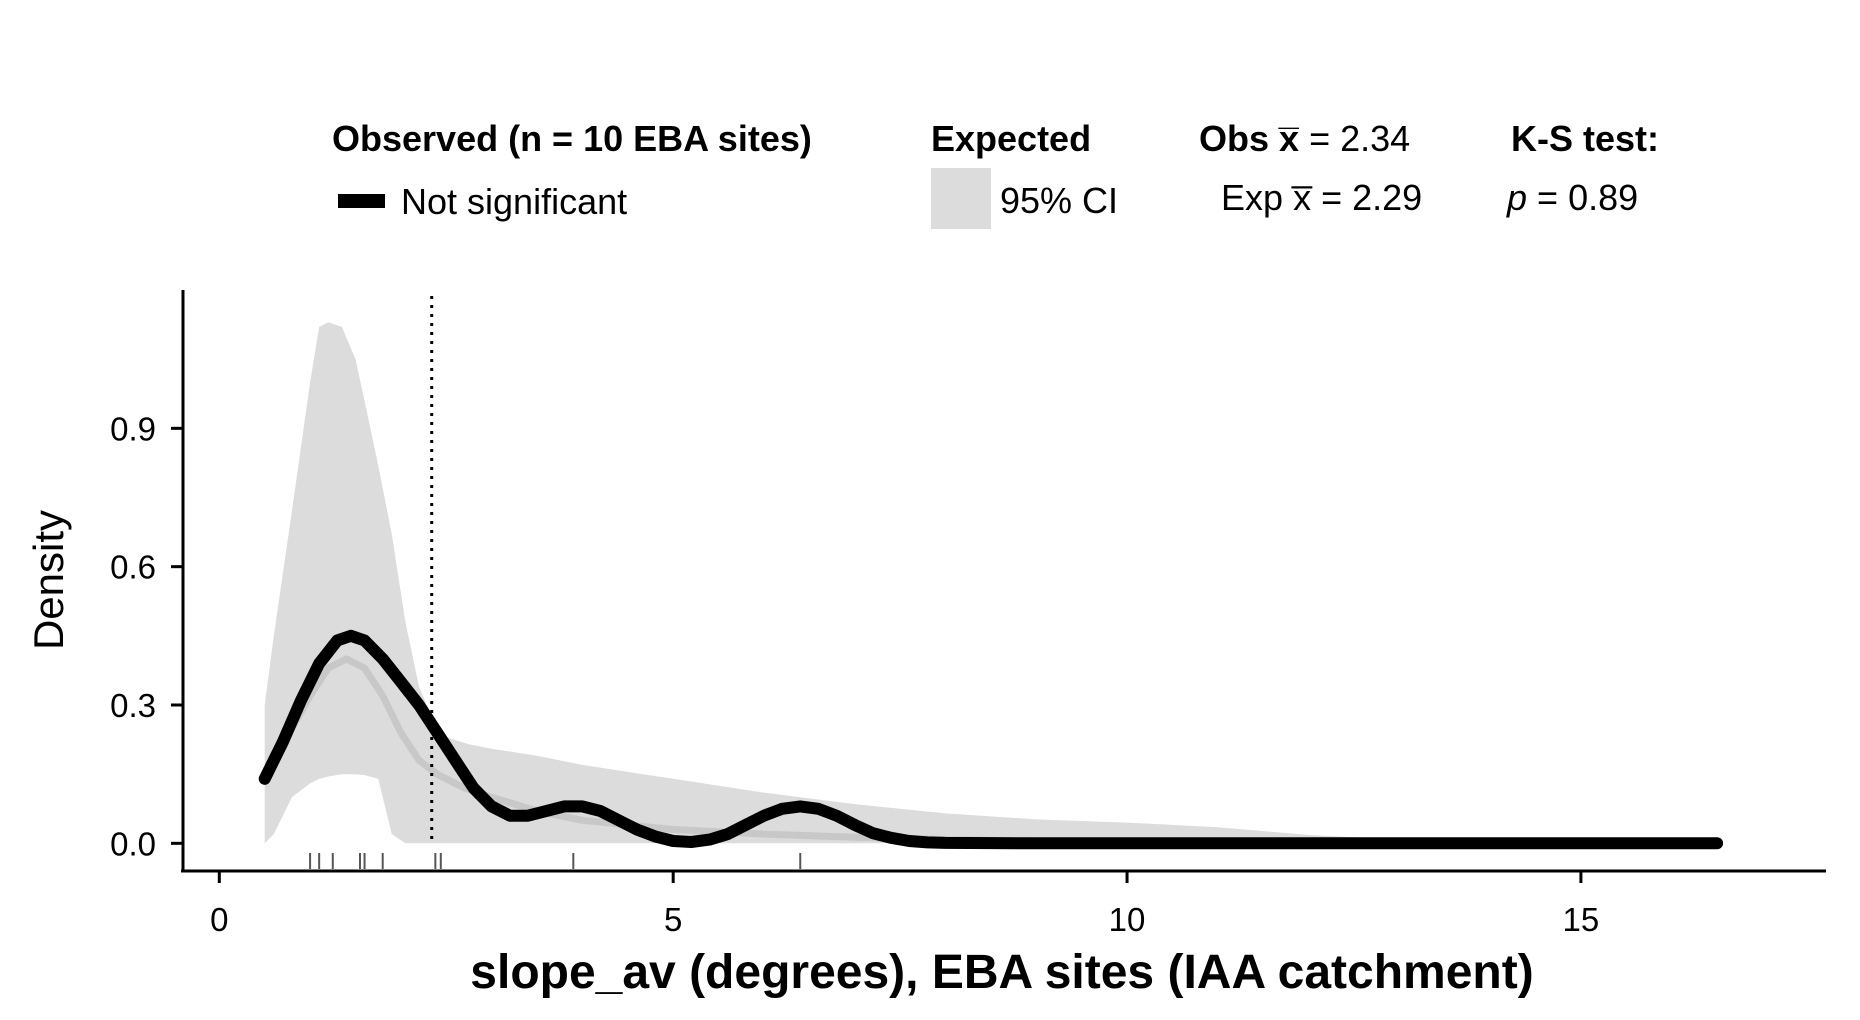 The width and height of the screenshot is (1860, 1020). What do you see at coordinates (1011, 138) in the screenshot?
I see `legend-expected-title: Expected` at bounding box center [1011, 138].